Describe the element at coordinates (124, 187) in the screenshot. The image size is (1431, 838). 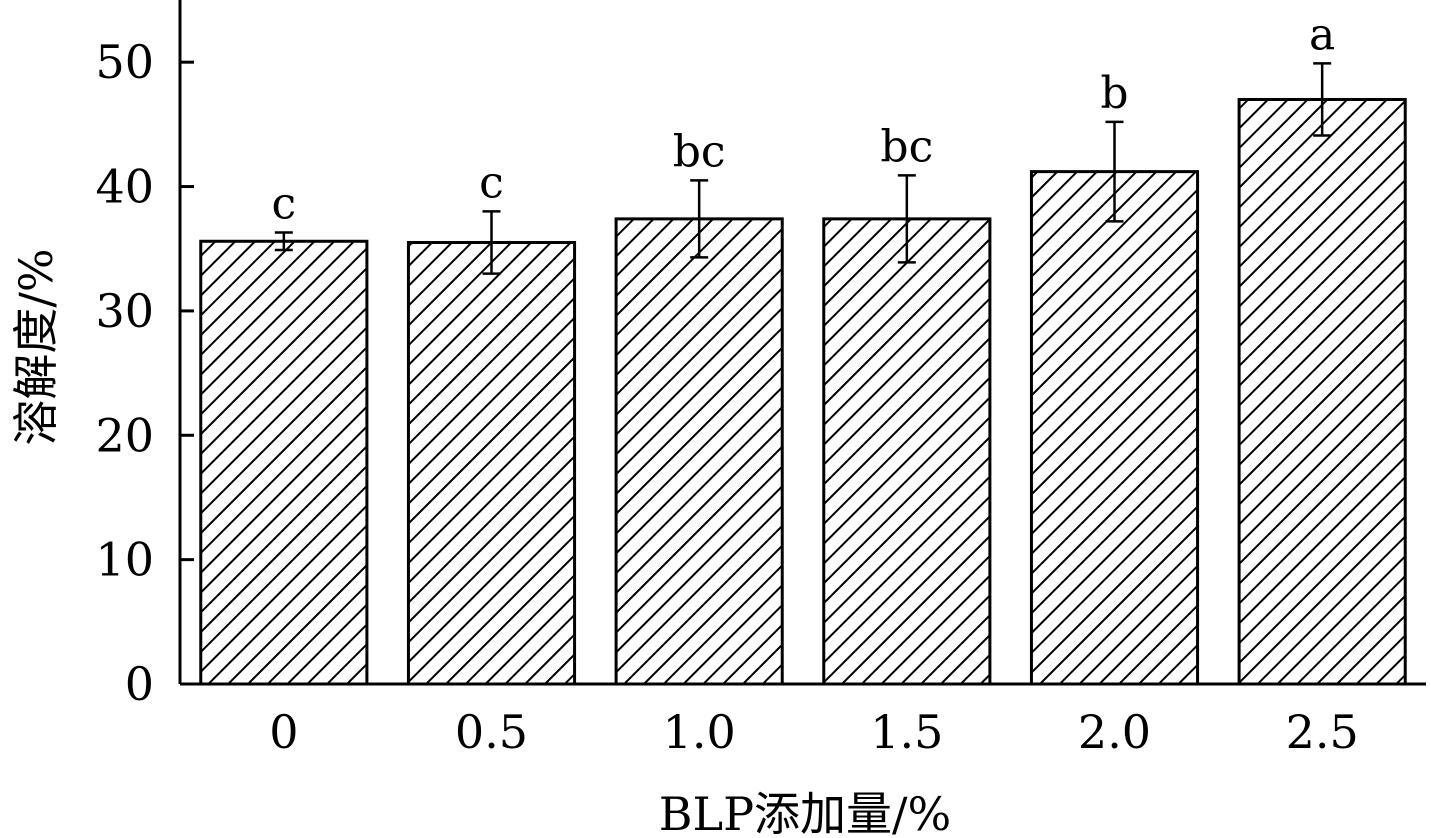
I see `y-tick-label: 40` at that location.